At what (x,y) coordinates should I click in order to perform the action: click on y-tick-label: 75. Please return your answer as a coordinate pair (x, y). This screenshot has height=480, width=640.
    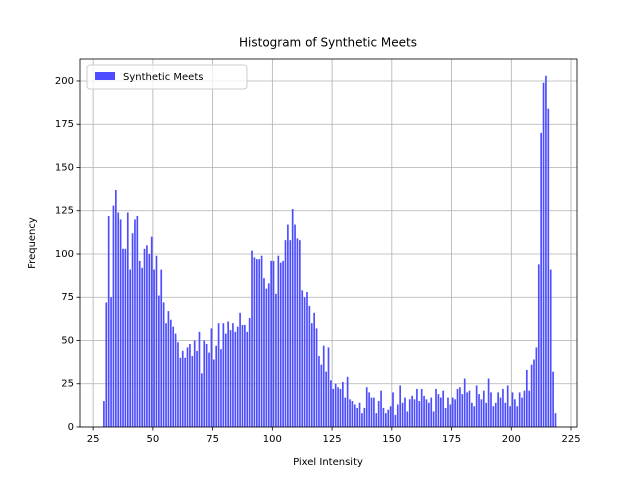
    Looking at the image, I should click on (67, 297).